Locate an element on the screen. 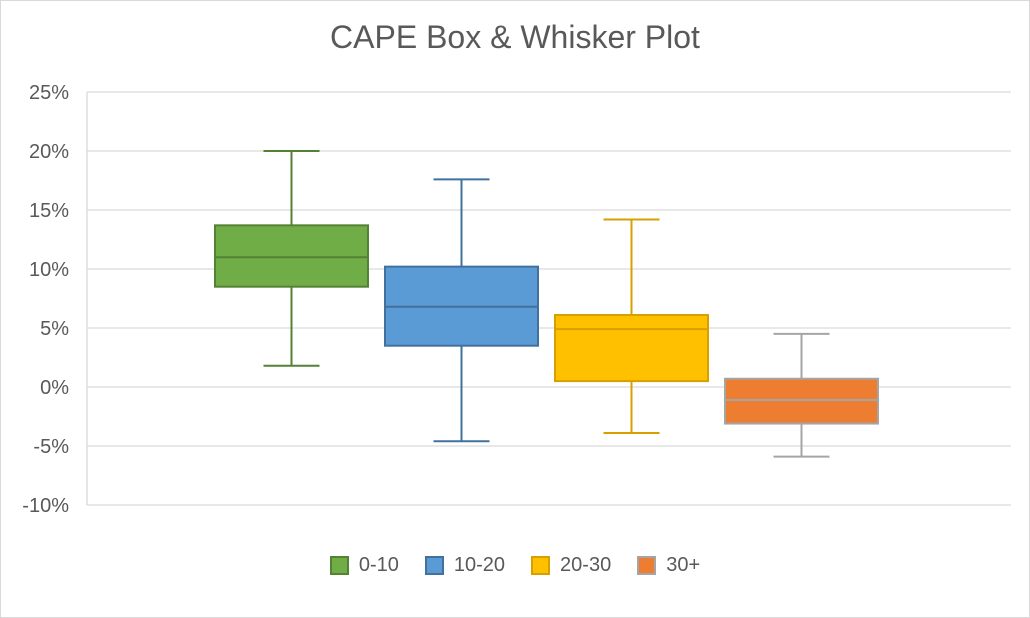 The width and height of the screenshot is (1030, 618). legend-label: 10-20 is located at coordinates (479, 565).